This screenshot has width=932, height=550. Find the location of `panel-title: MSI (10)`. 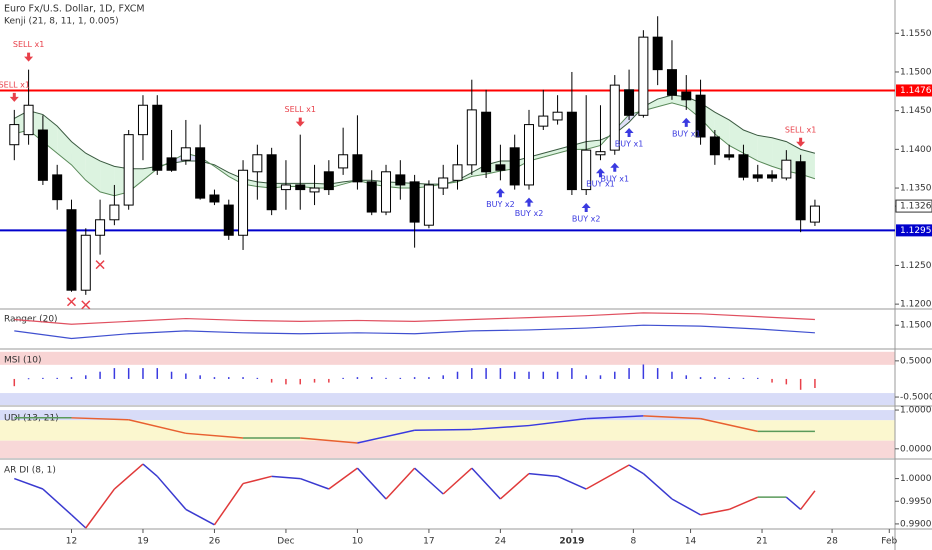

panel-title: MSI (10) is located at coordinates (22, 361).